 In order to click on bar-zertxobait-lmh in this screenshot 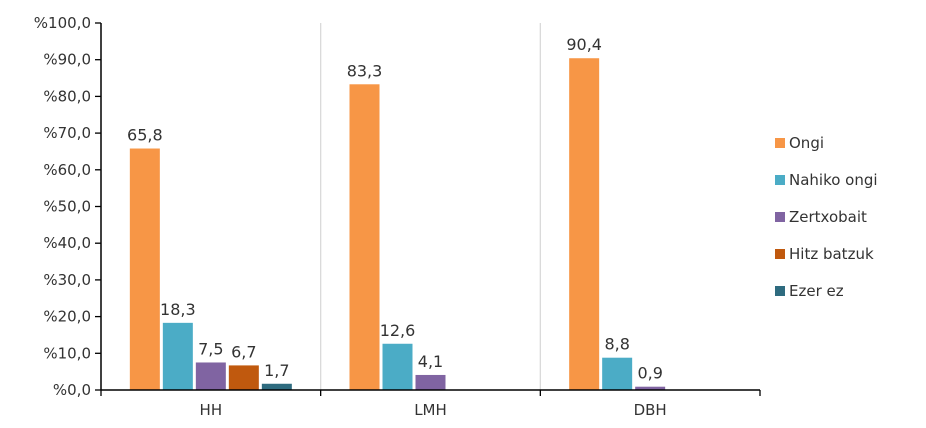, I will do `click(430, 382)`.